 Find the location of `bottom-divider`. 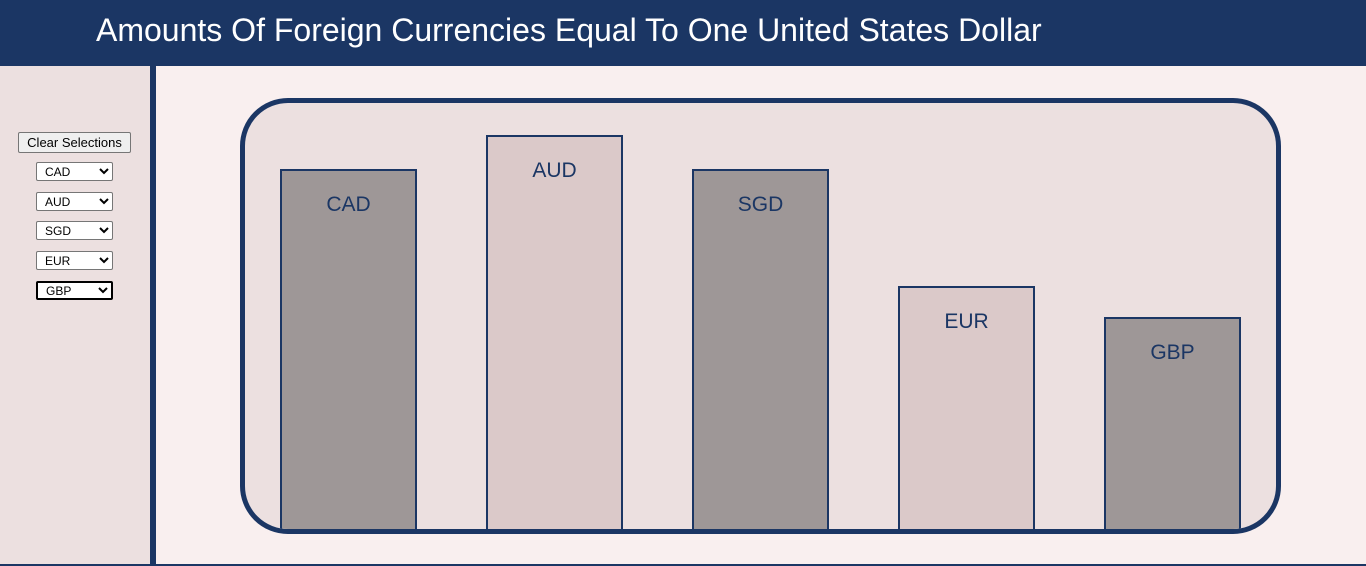

bottom-divider is located at coordinates (683, 565).